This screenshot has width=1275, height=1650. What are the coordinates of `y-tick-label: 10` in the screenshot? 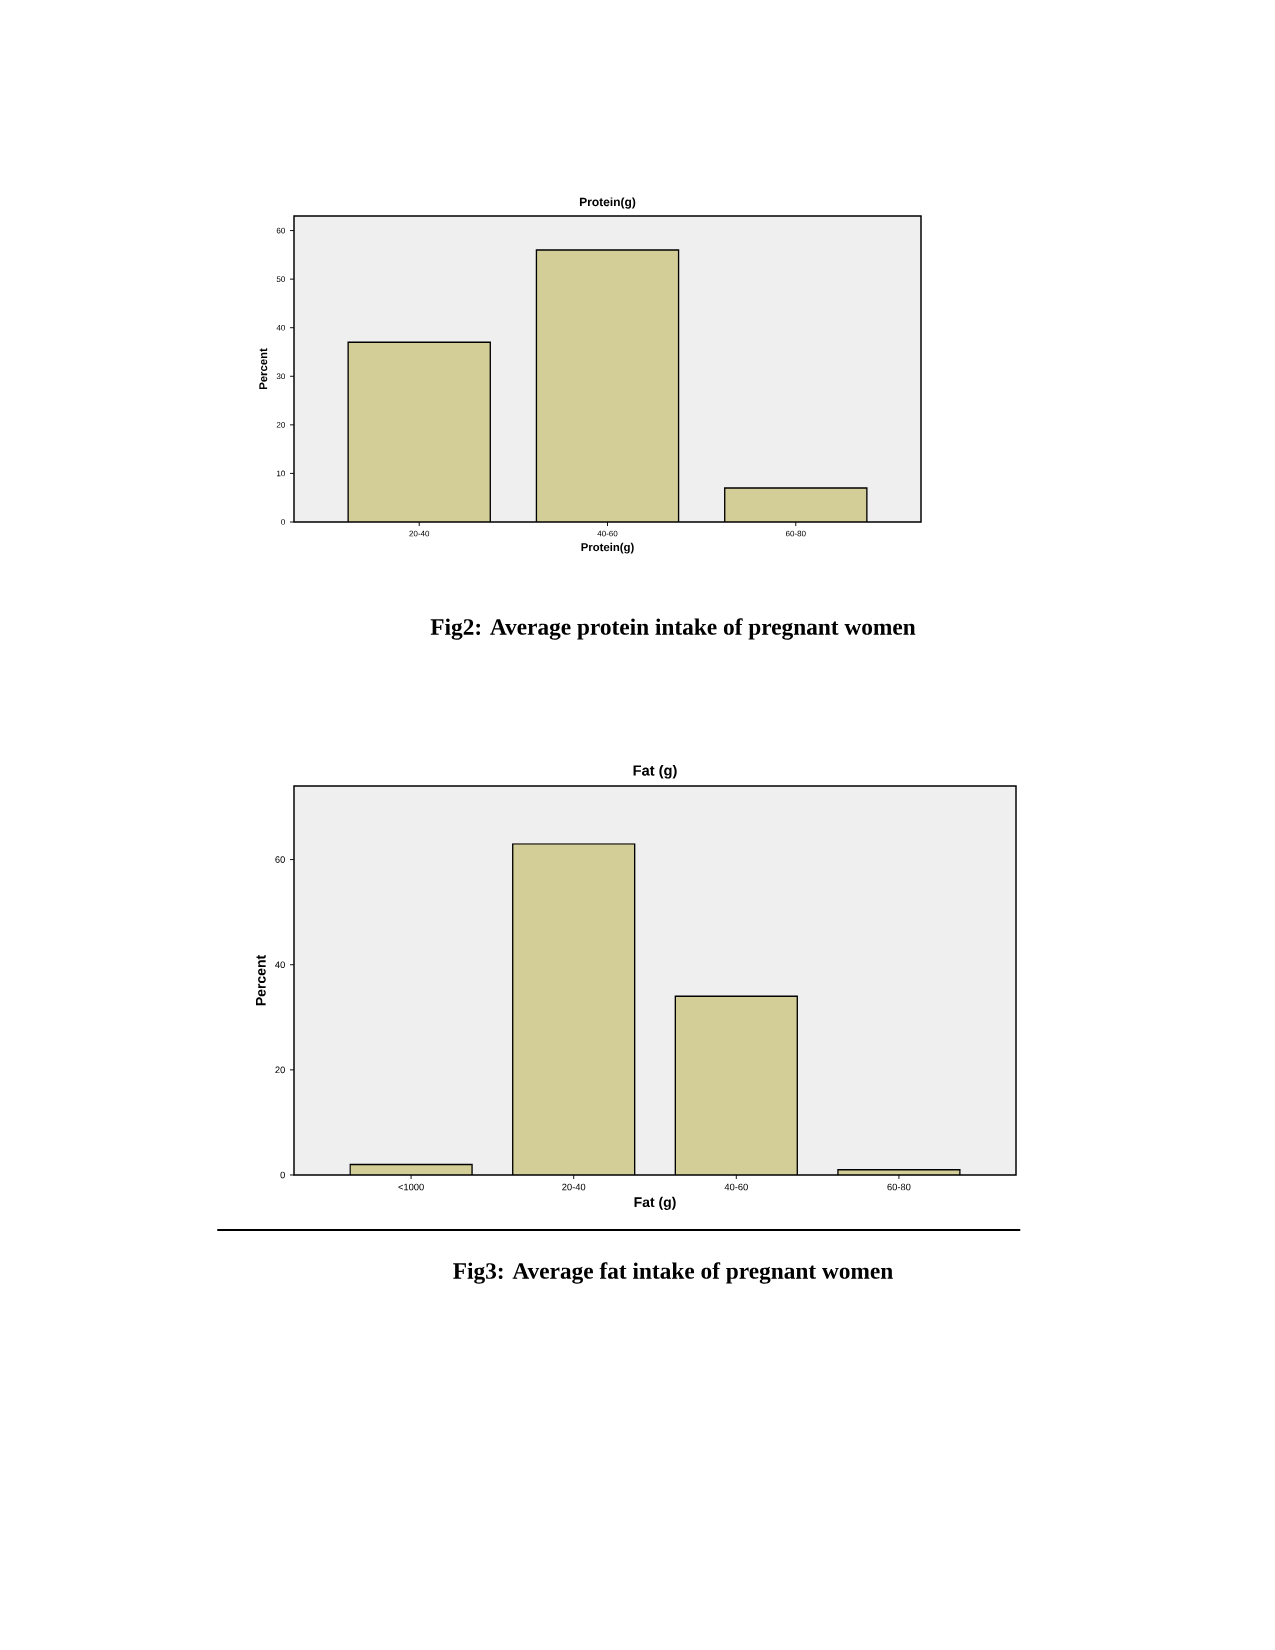 It's located at (281, 473).